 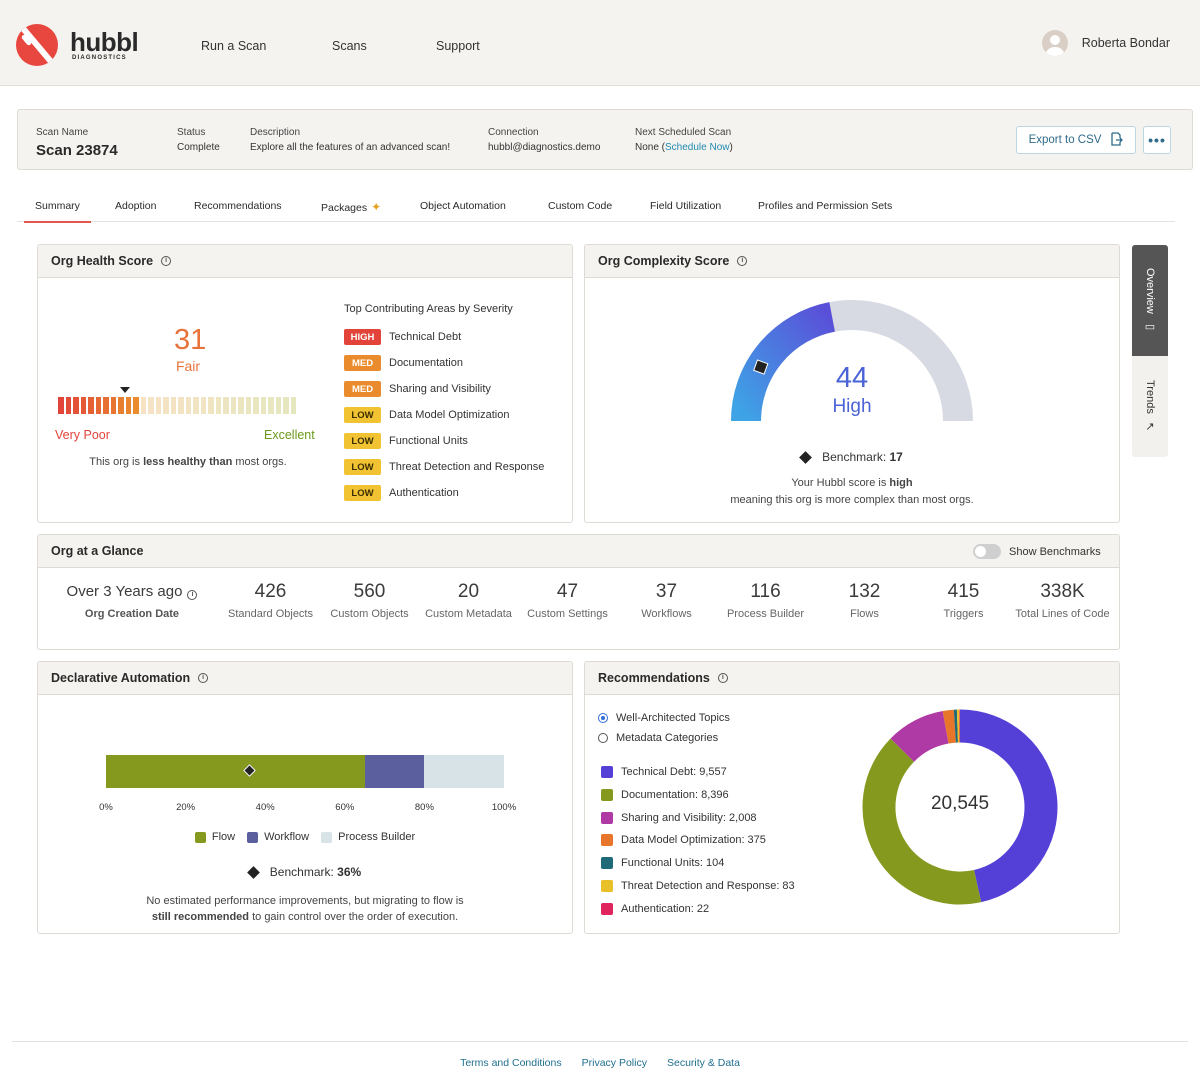 I want to click on overview-icon: ▭, so click(x=1150, y=326).